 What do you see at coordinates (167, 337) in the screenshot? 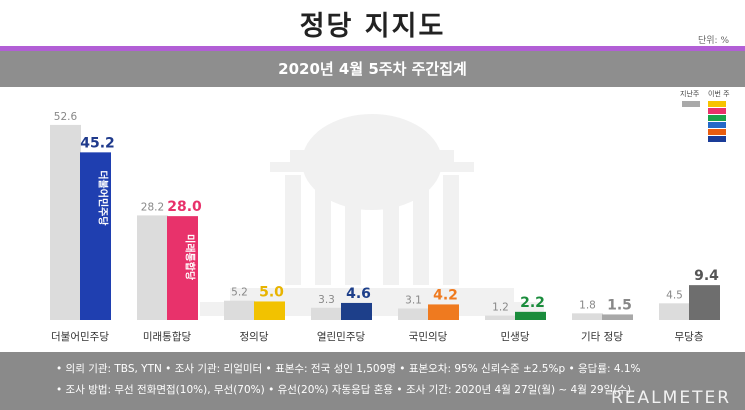
I see `category-label: 미래통합당` at bounding box center [167, 337].